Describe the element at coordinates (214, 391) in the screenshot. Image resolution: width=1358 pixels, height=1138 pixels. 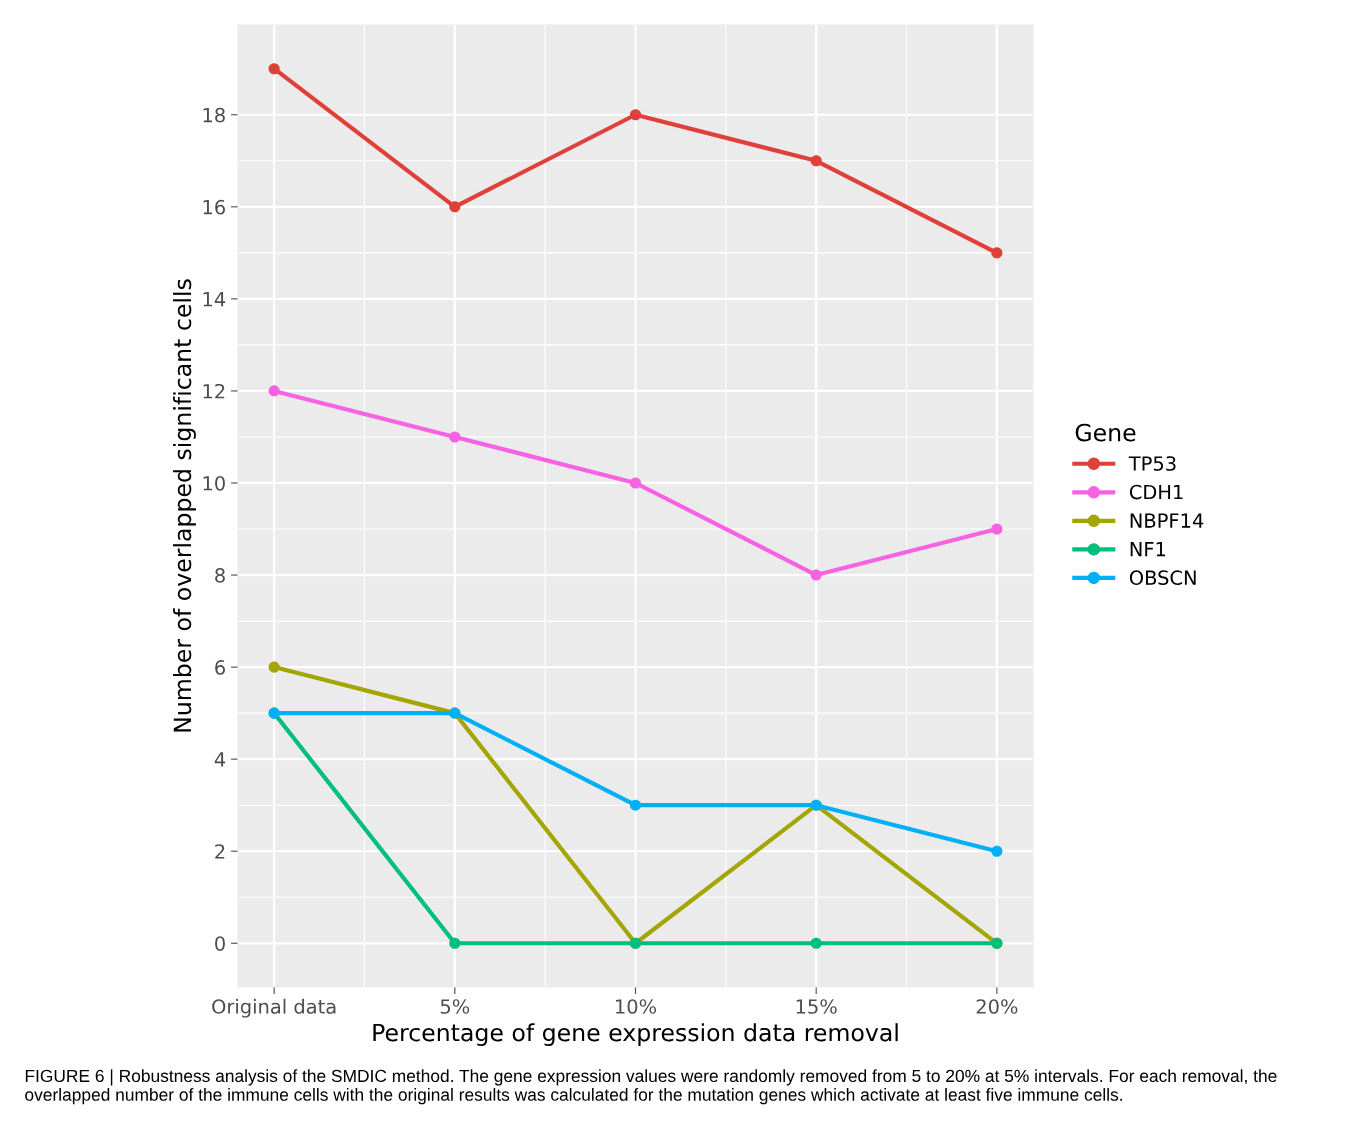
I see `y-tick-label: 12` at that location.